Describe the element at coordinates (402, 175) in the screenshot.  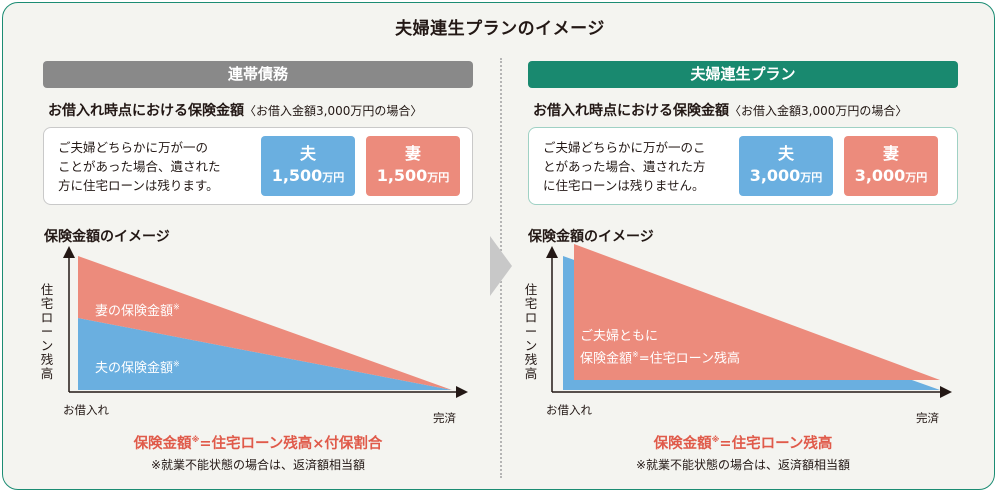
I see `left-wife-value: 1,500` at that location.